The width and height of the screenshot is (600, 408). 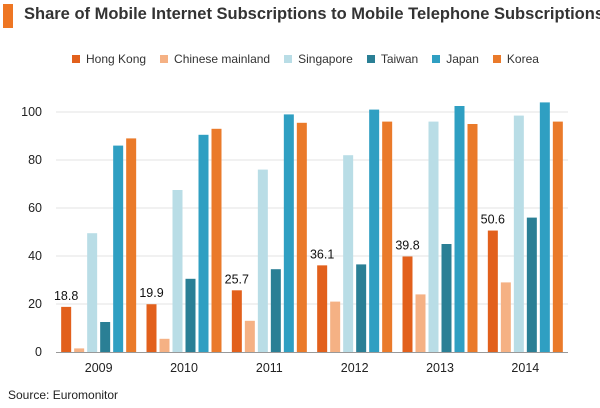 I want to click on x-tick-label: 2009, so click(x=99, y=368).